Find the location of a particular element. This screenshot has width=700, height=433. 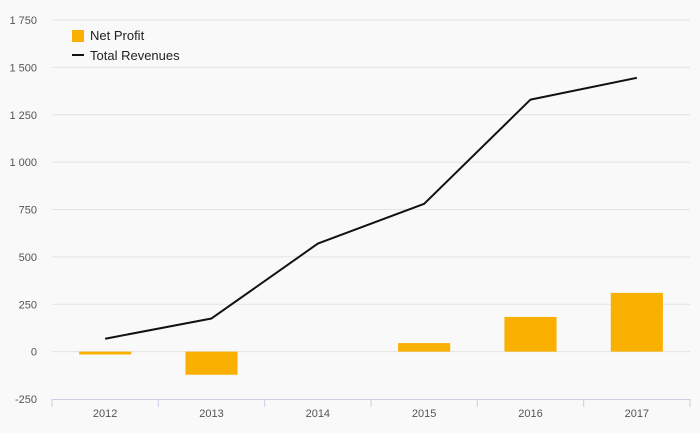

x-tick-label: 2012 is located at coordinates (105, 414).